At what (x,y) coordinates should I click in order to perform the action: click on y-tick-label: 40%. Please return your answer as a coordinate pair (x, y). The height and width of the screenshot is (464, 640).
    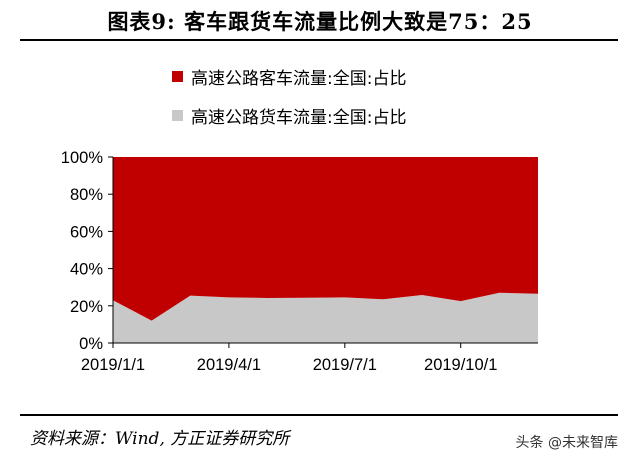
    Looking at the image, I should click on (86, 270).